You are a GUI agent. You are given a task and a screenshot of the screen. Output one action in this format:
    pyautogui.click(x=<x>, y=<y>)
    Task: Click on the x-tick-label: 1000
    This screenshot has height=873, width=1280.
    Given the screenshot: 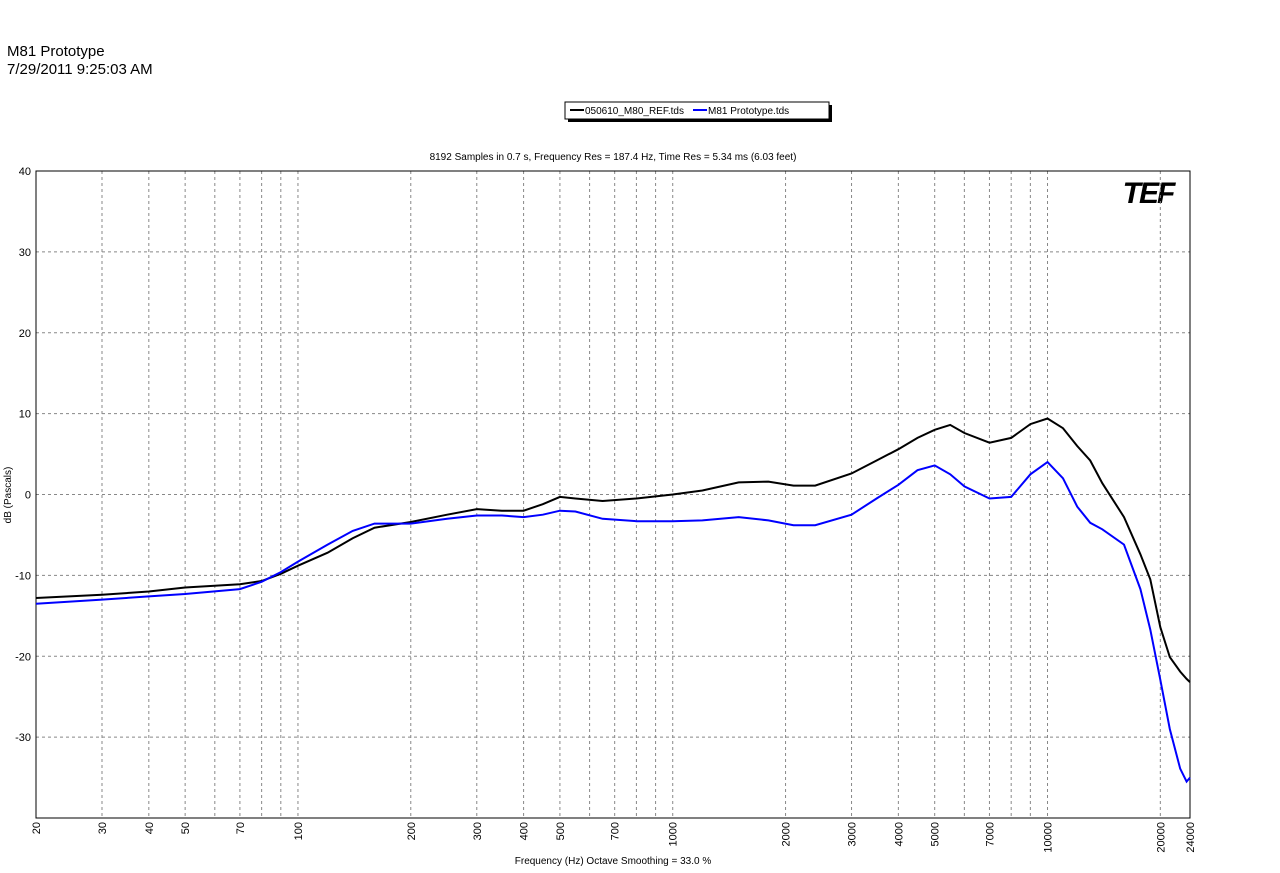 What is the action you would take?
    pyautogui.click(x=674, y=834)
    